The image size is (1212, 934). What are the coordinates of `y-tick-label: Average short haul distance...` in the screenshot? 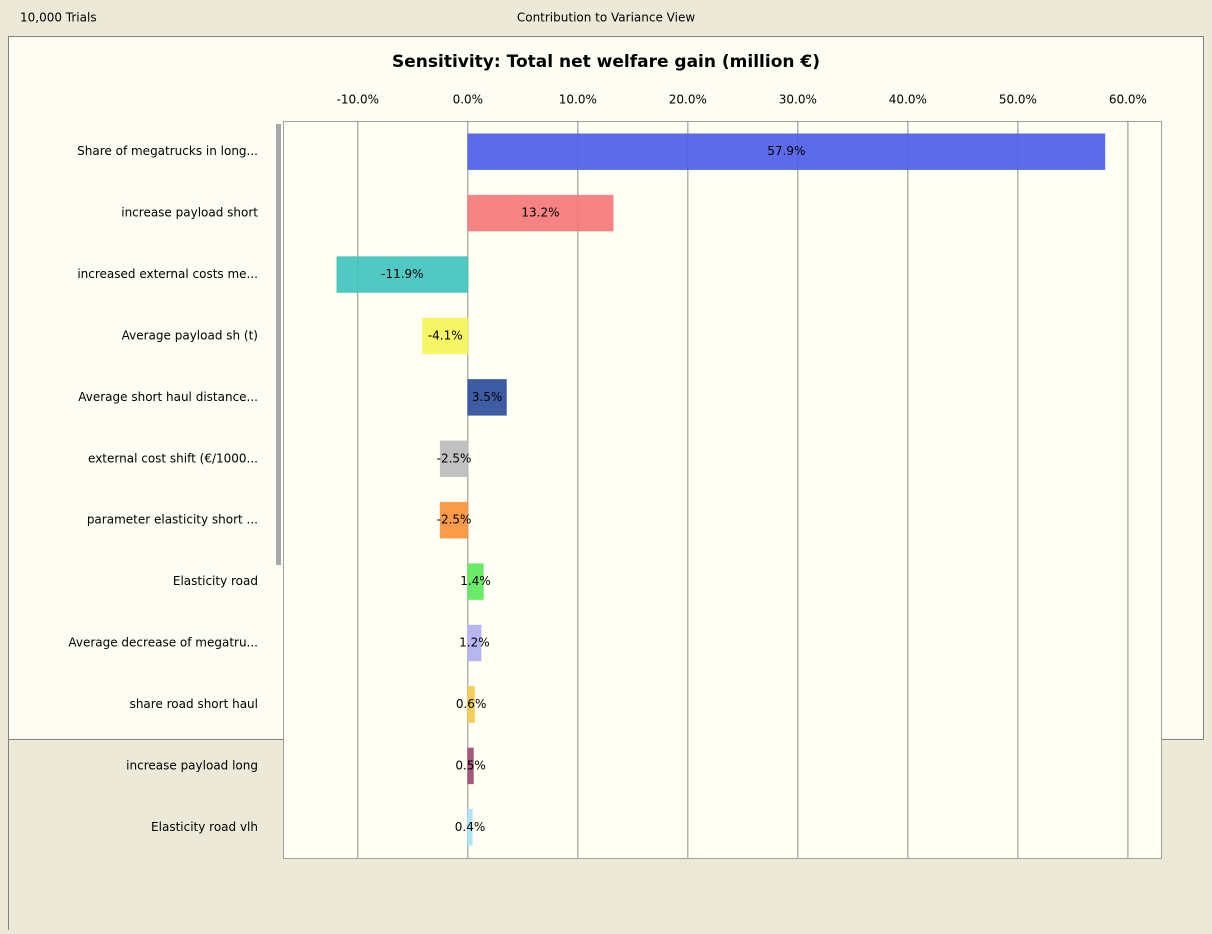 It's located at (168, 397).